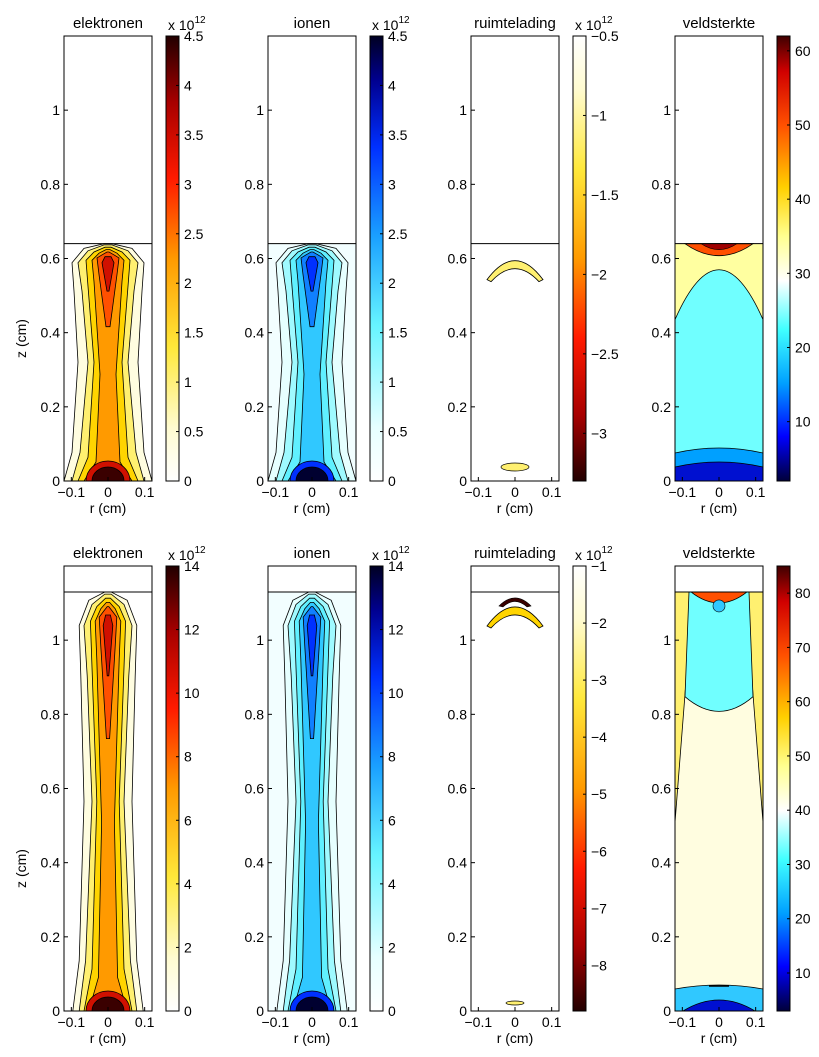 This screenshot has height=1057, width=819. What do you see at coordinates (56, 110) in the screenshot?
I see `y-tick-label: 1` at bounding box center [56, 110].